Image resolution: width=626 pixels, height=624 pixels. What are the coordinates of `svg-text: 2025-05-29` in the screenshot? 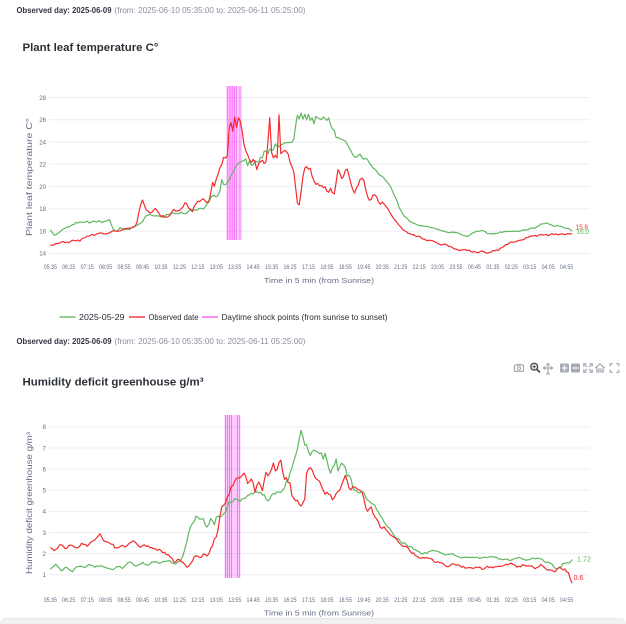 It's located at (102, 317).